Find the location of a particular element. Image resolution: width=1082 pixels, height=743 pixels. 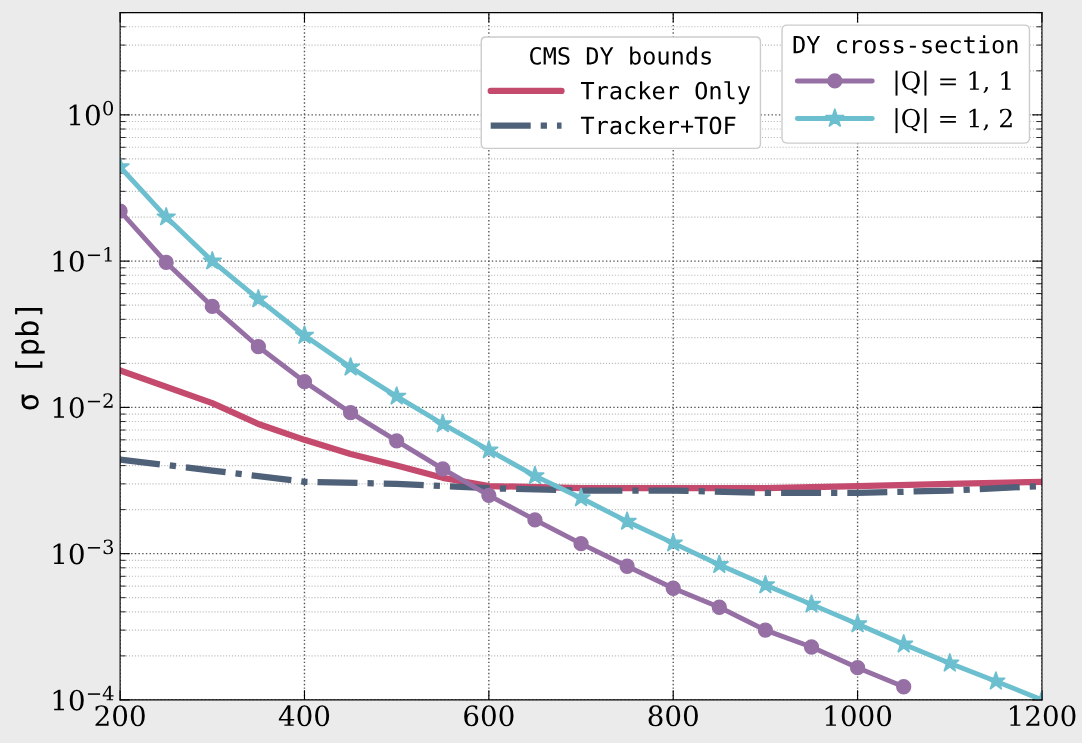

annotation: CMS DY bounds is located at coordinates (620, 55).